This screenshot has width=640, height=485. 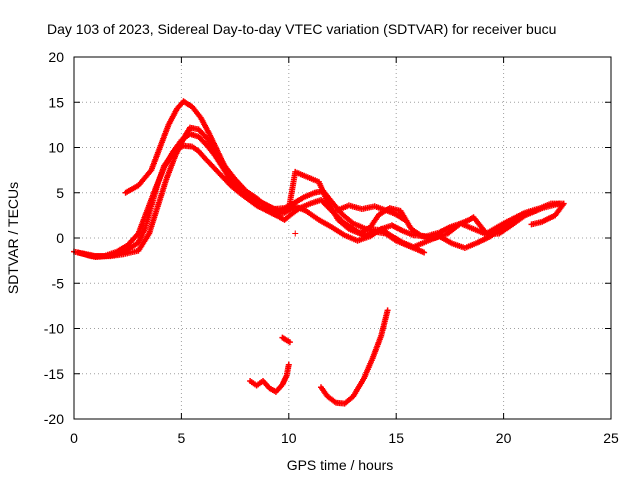 I want to click on y-tick-label: 20, so click(x=56, y=57).